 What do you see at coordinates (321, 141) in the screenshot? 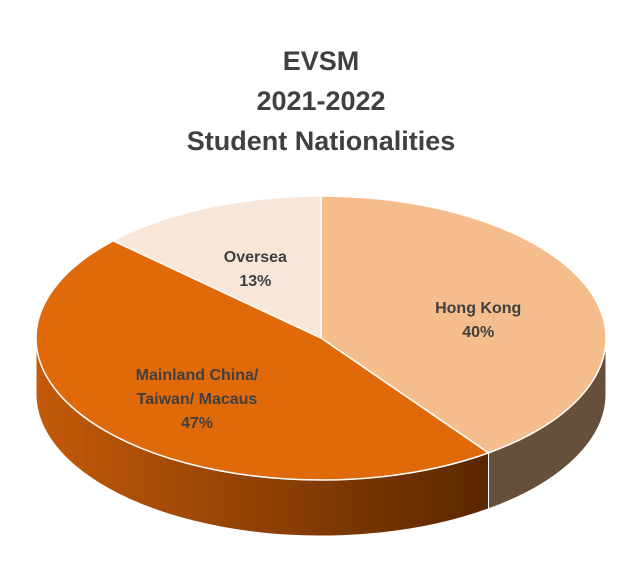
I see `chart-title: Student Nationalities` at bounding box center [321, 141].